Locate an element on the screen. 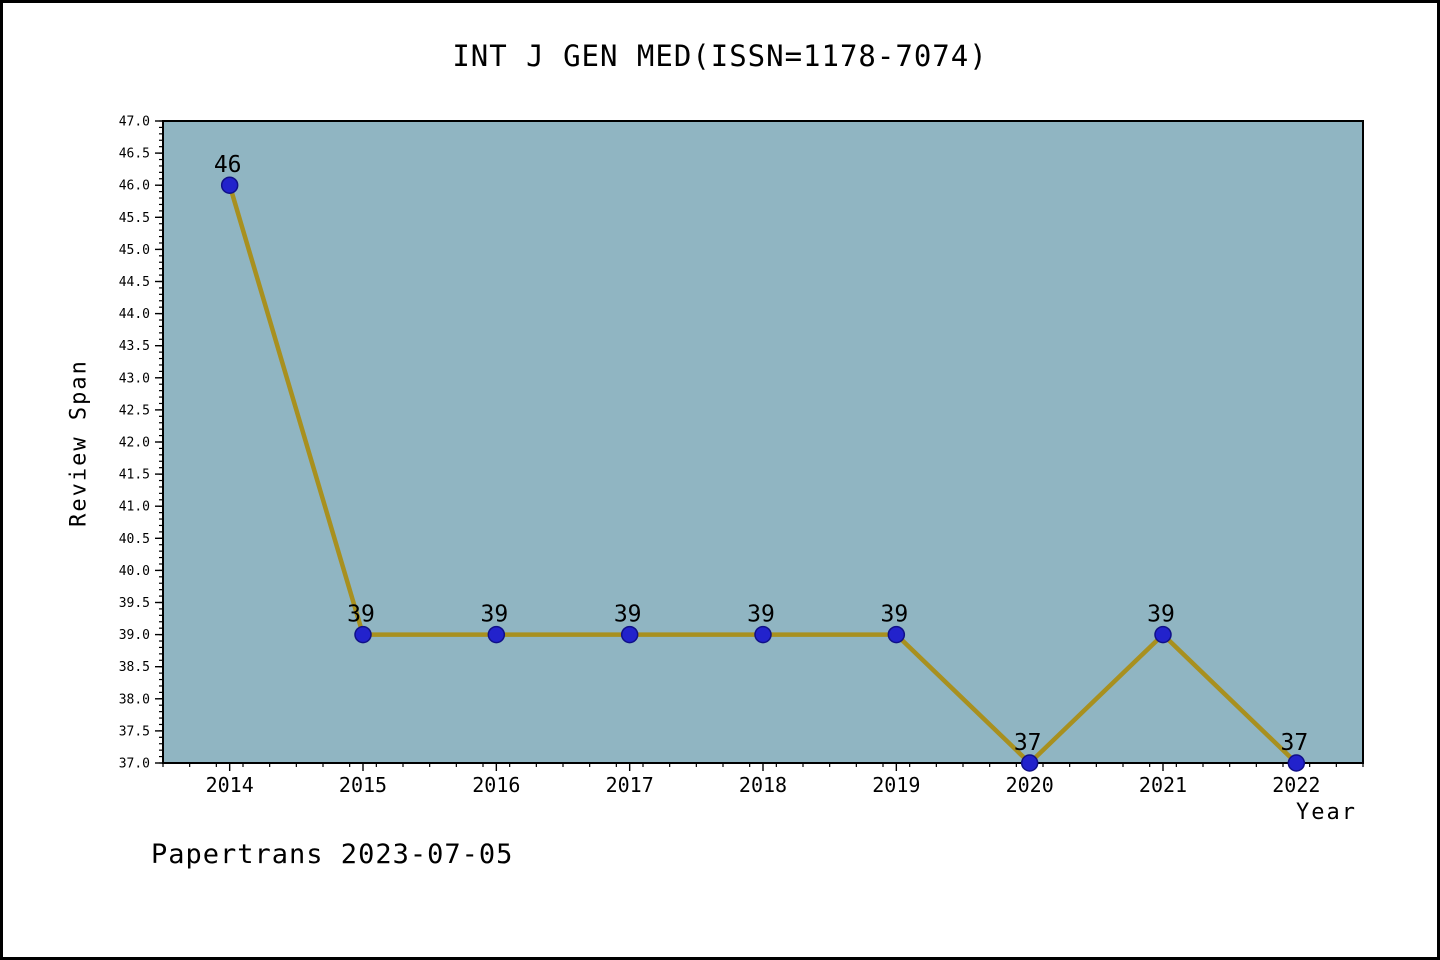 The image size is (1440, 960). x-tick-label: 2022 is located at coordinates (1296, 785).